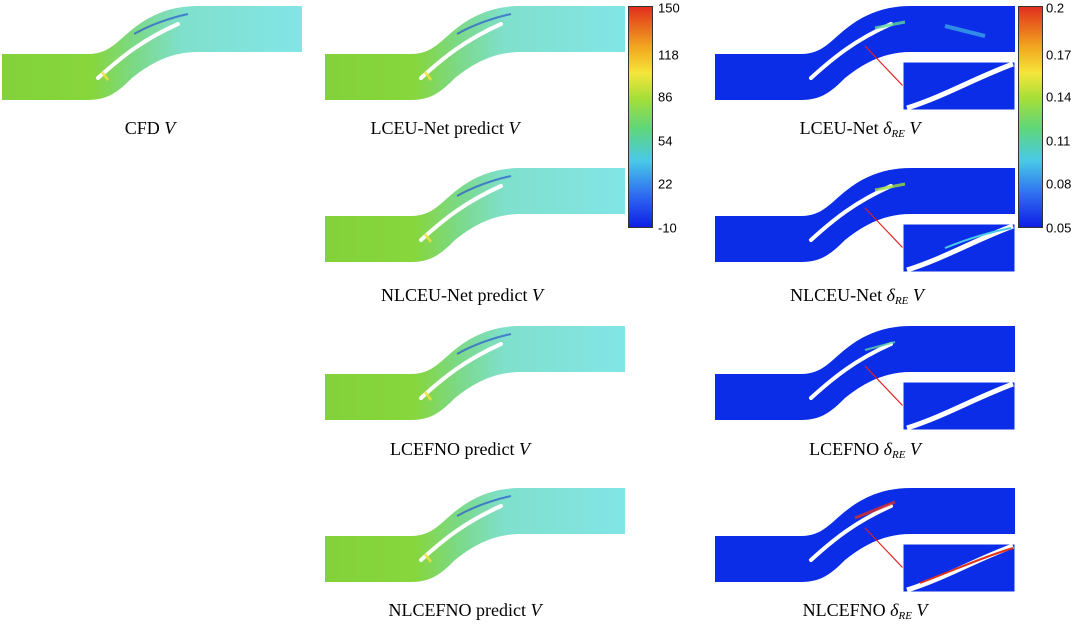 This screenshot has width=1080, height=625. What do you see at coordinates (1030, 117) in the screenshot?
I see `error-colorbar` at bounding box center [1030, 117].